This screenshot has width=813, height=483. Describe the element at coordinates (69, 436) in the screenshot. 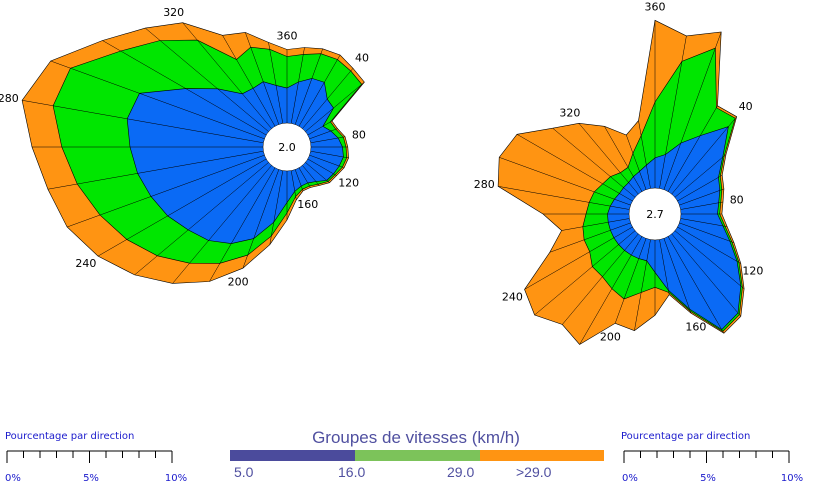

I see `percent-scale-title-left: Pourcentage par direction` at that location.